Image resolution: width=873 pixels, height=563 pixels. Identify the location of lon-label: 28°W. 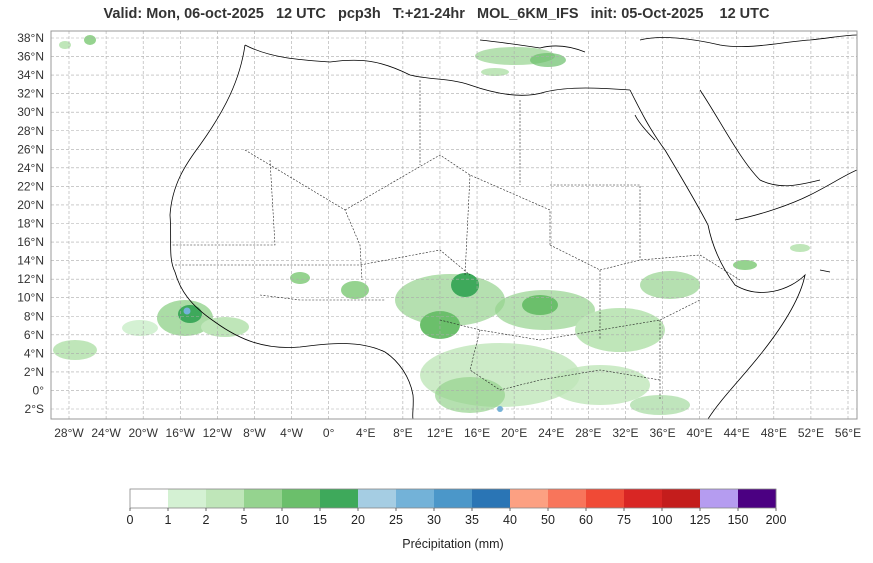
(69, 433).